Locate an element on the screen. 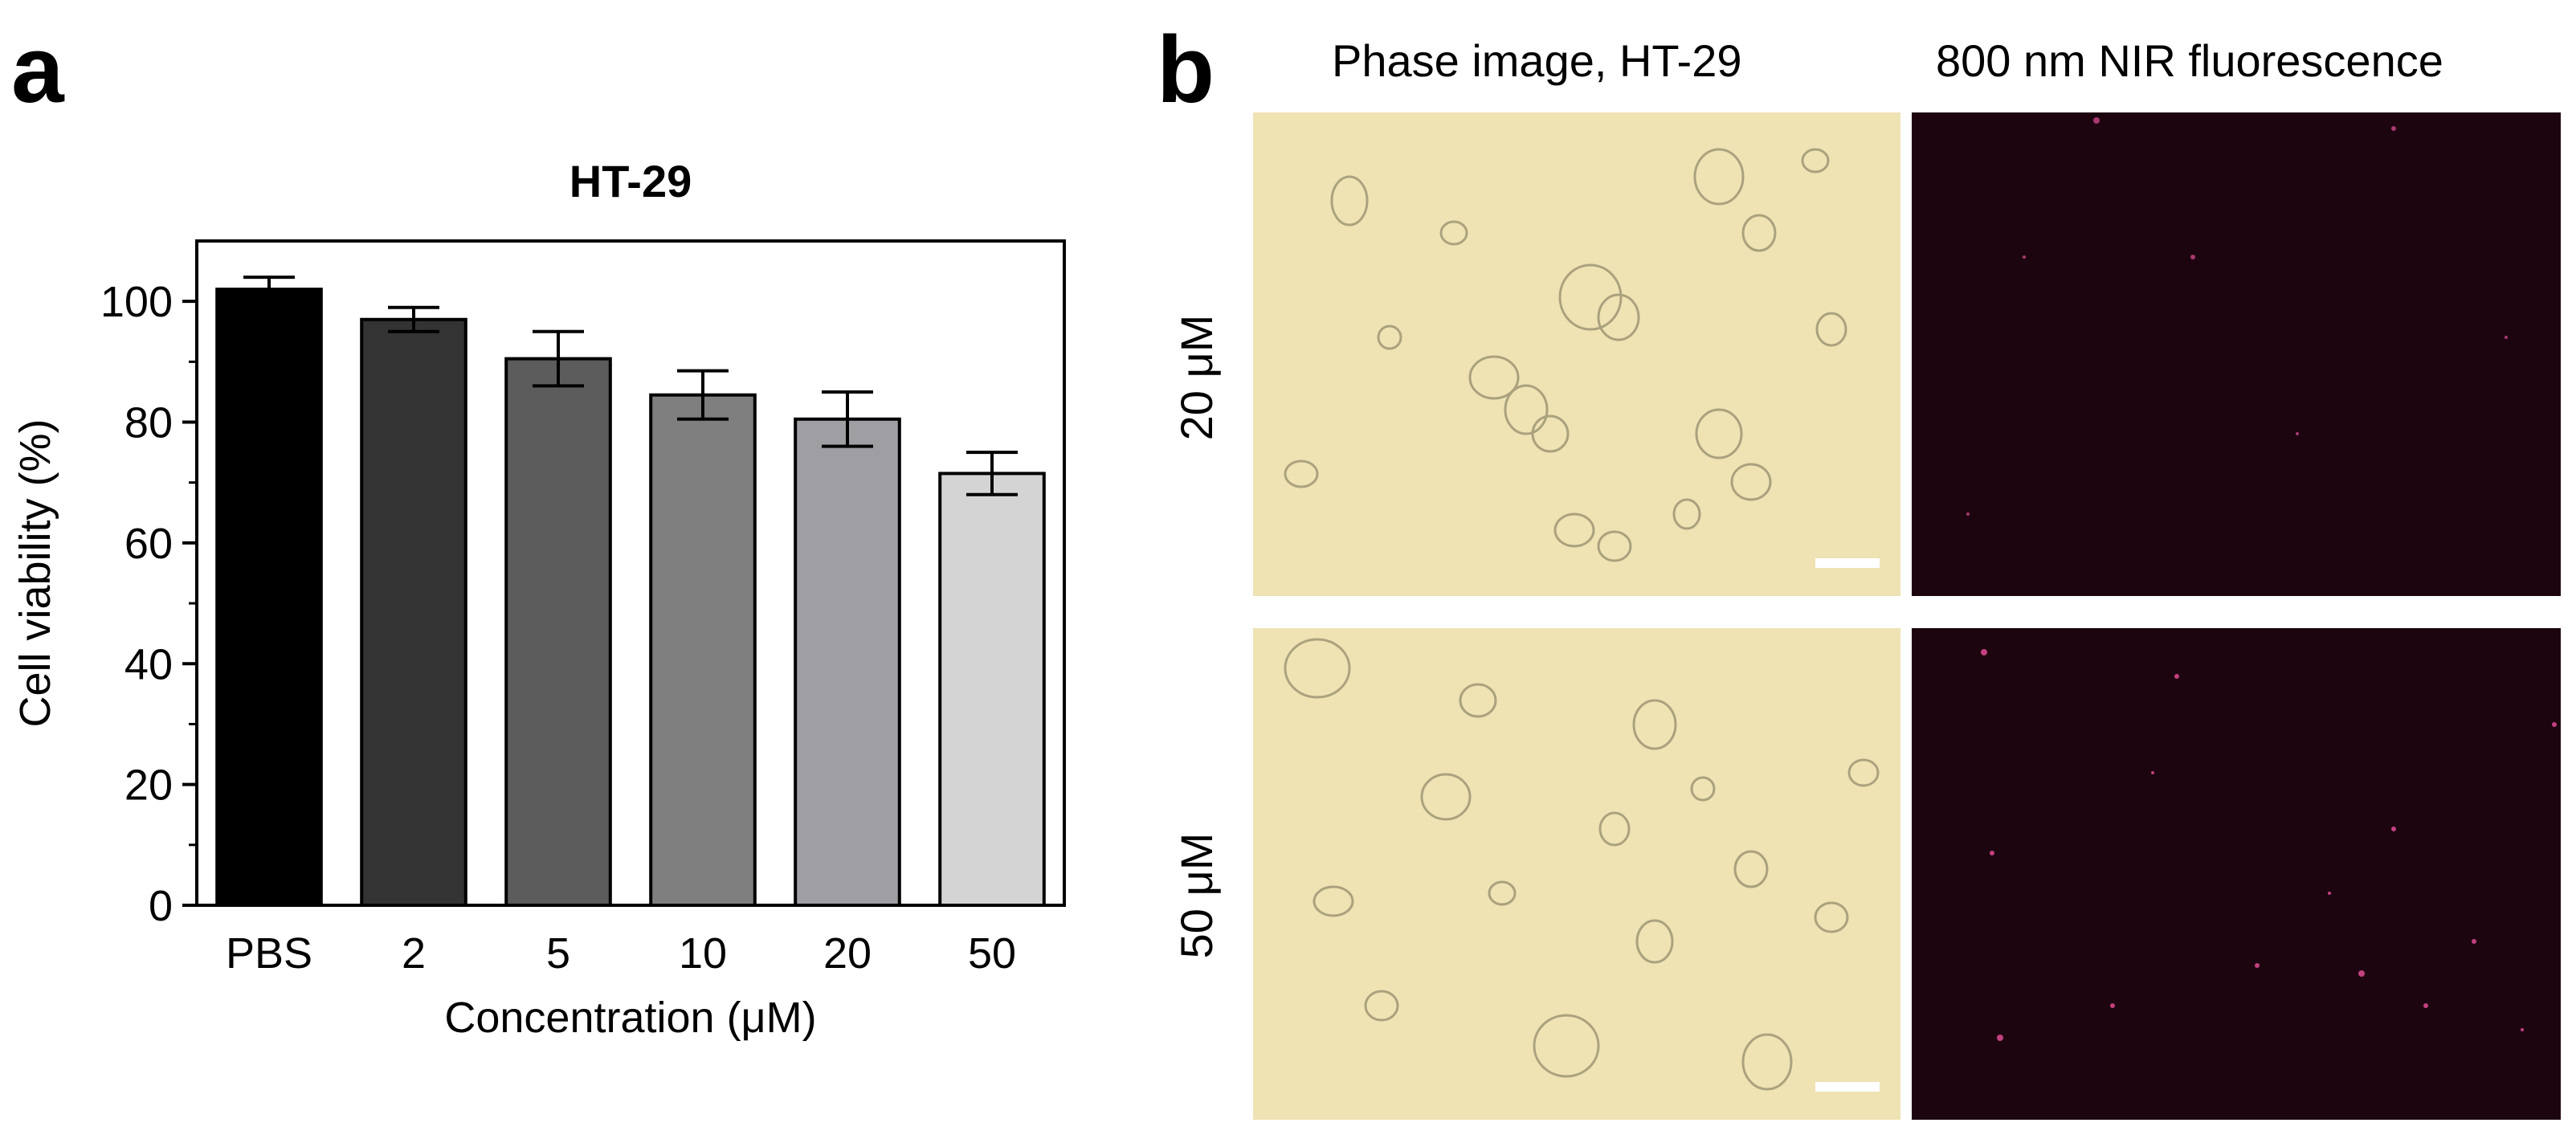  x-tick-label: PBS is located at coordinates (269, 953).